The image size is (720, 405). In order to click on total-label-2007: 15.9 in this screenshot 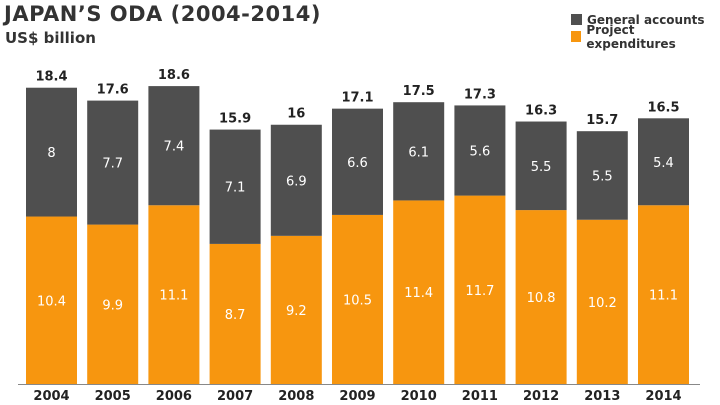, I will do `click(235, 119)`.